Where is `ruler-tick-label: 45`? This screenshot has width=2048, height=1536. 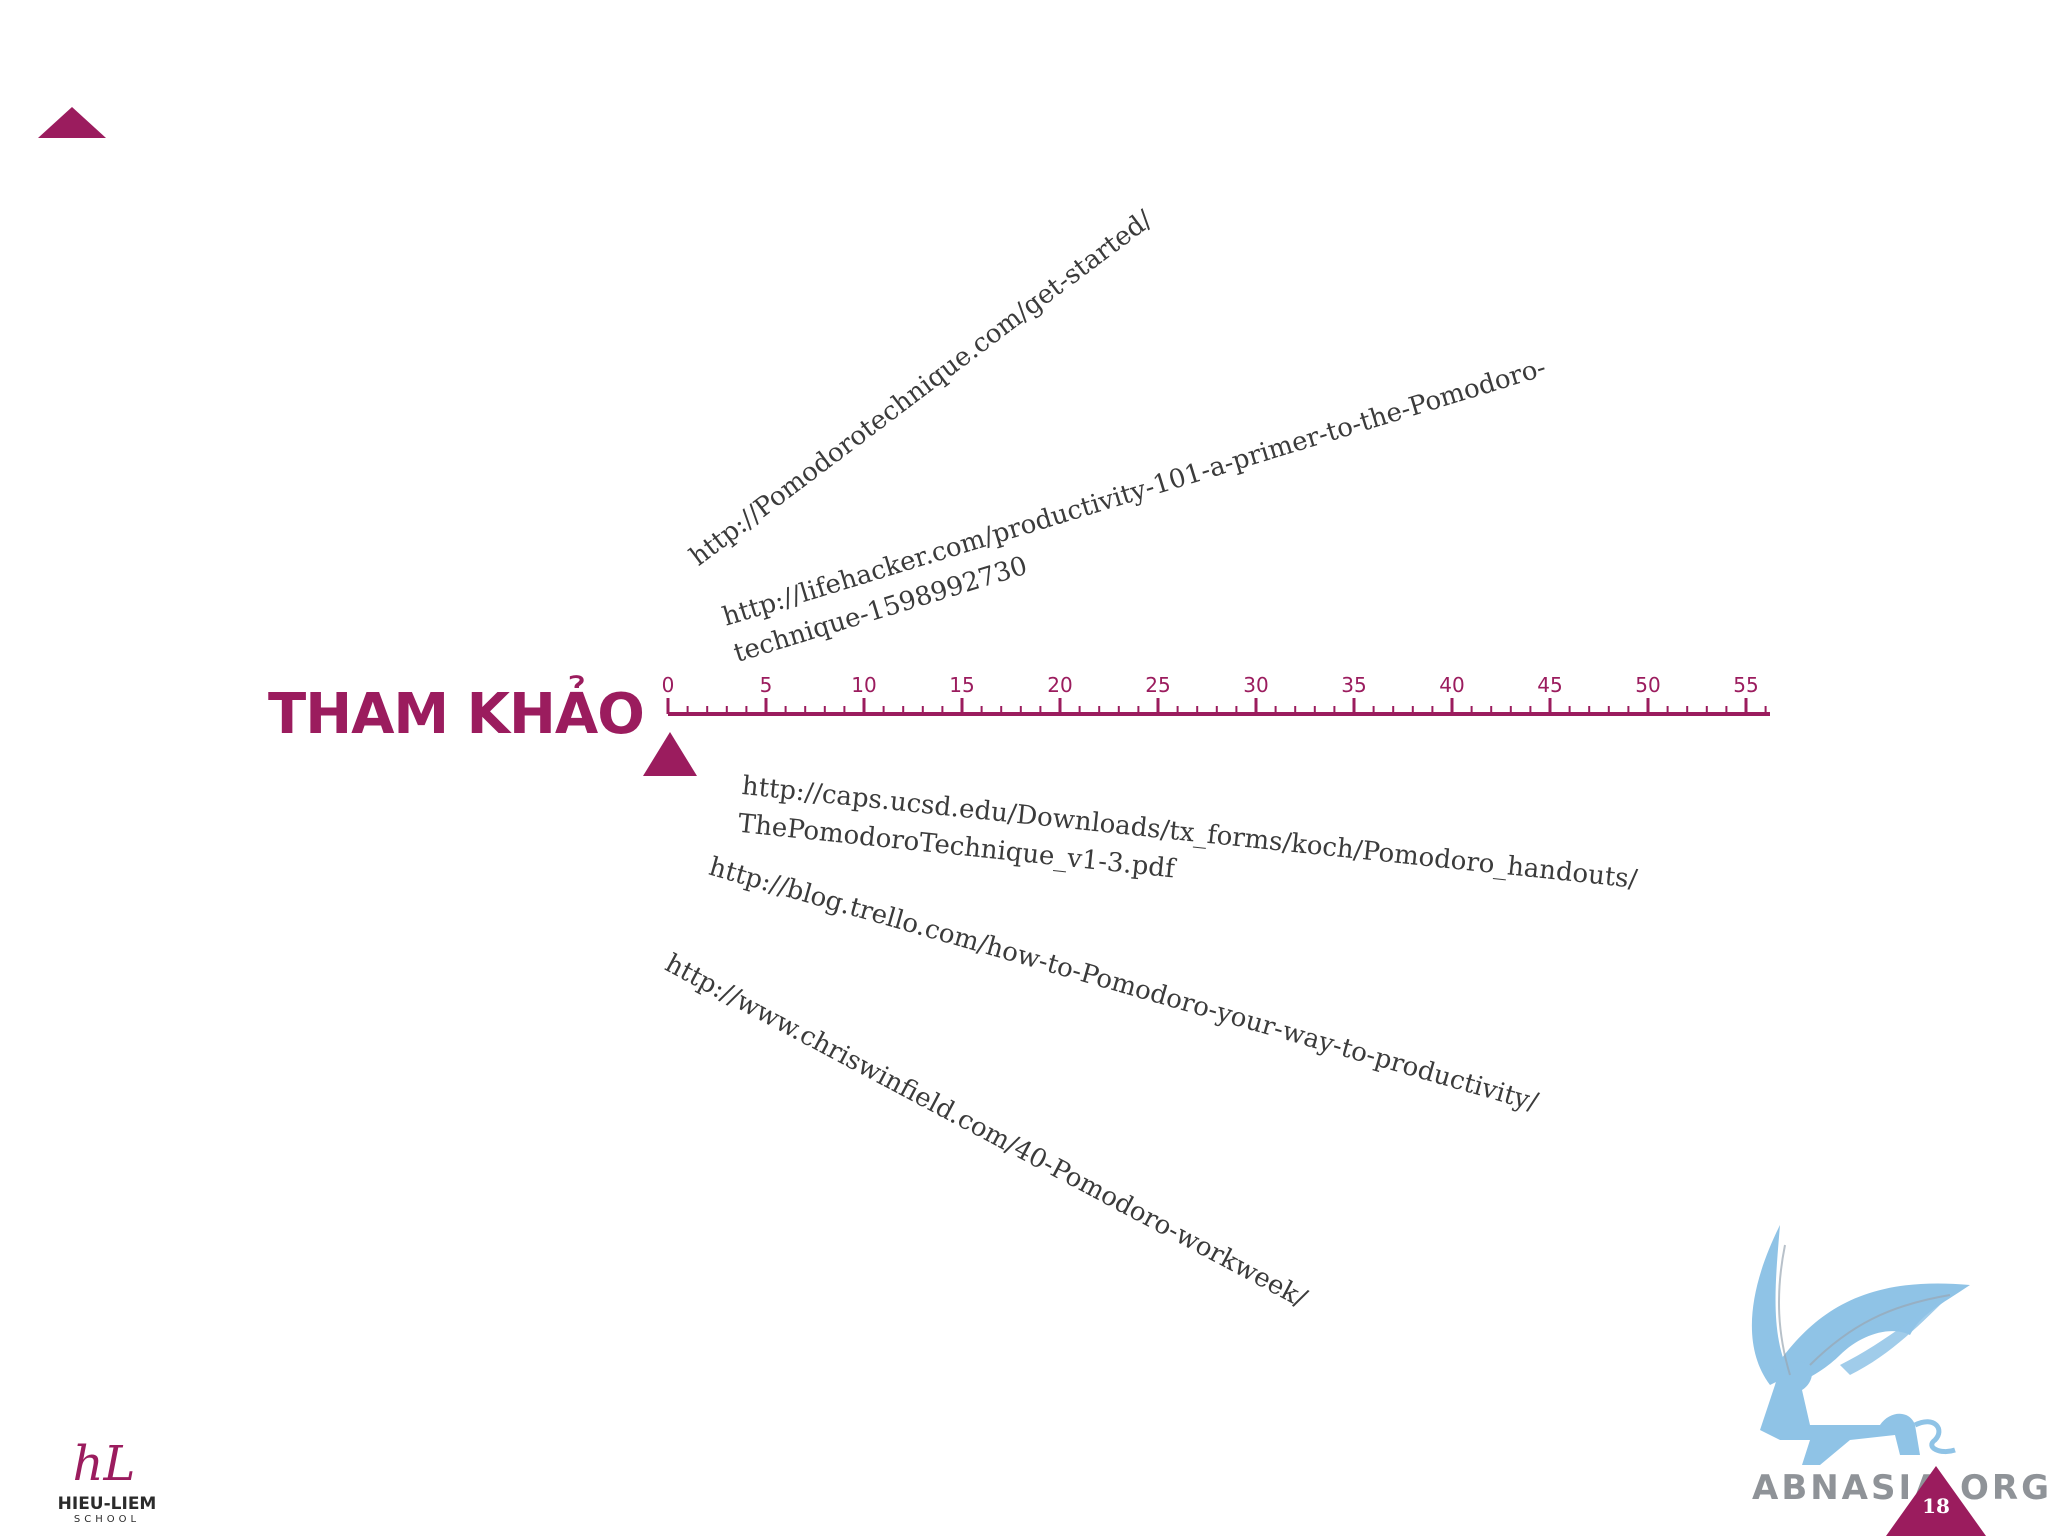 ruler-tick-label: 45 is located at coordinates (1549, 685).